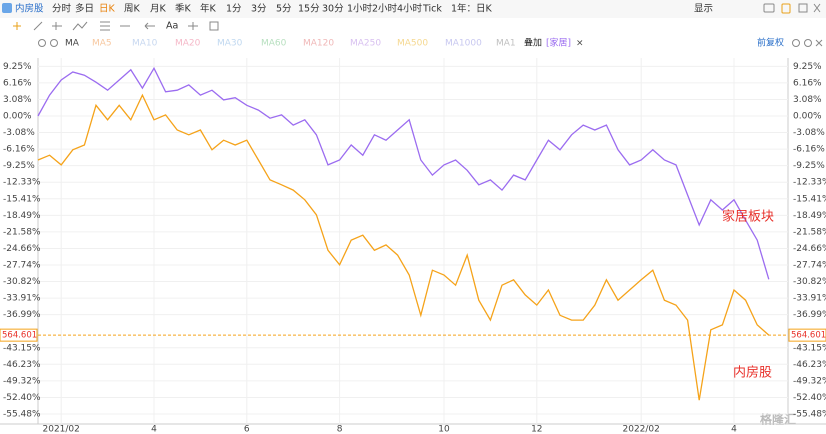 The width and height of the screenshot is (826, 434). I want to click on y2-tick-label: -24.66%, so click(809, 249).